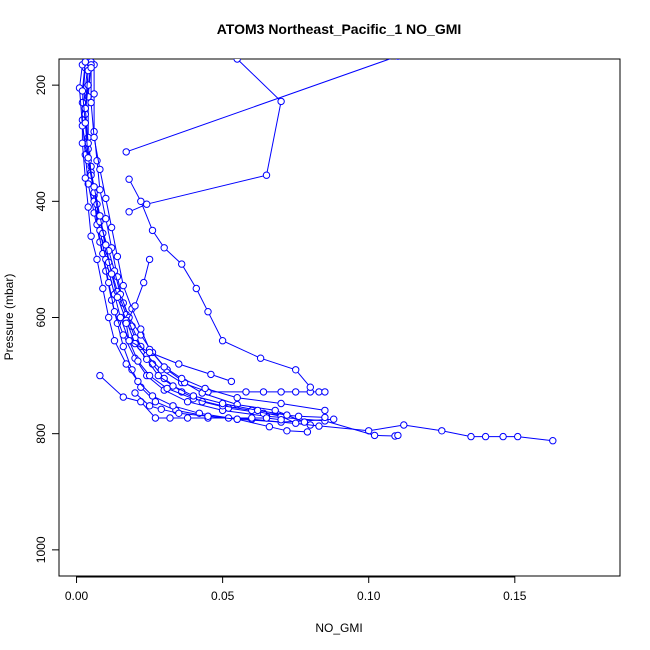  What do you see at coordinates (41, 85) in the screenshot?
I see `y-tick-label: 200` at bounding box center [41, 85].